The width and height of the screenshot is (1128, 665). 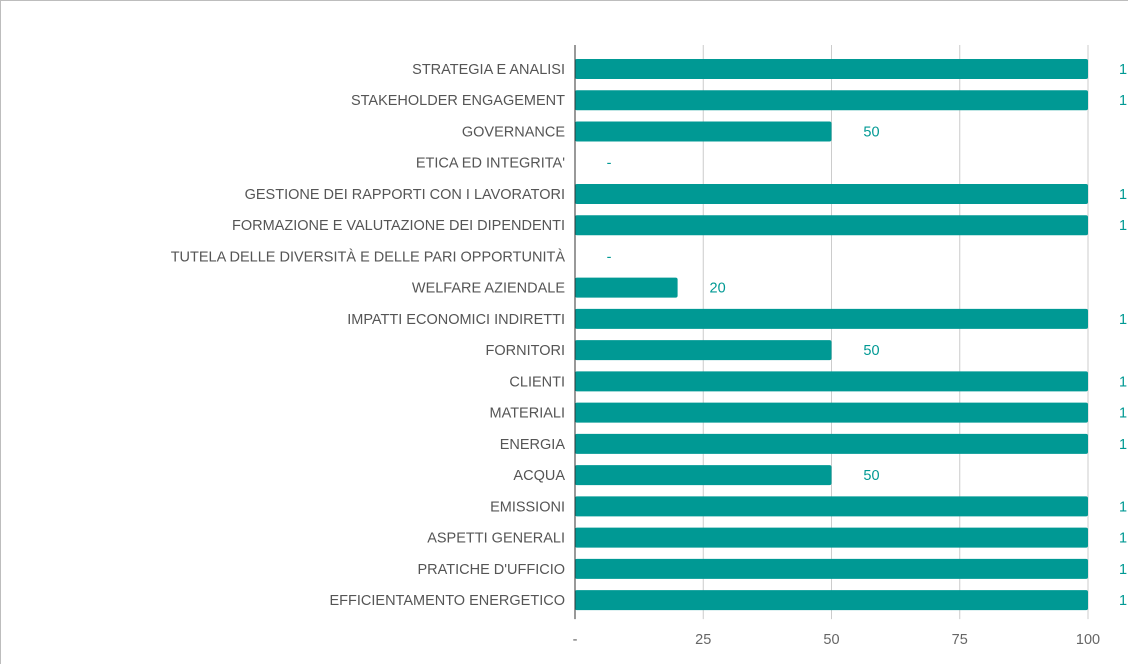 What do you see at coordinates (1088, 640) in the screenshot?
I see `x-tick-label: 100` at bounding box center [1088, 640].